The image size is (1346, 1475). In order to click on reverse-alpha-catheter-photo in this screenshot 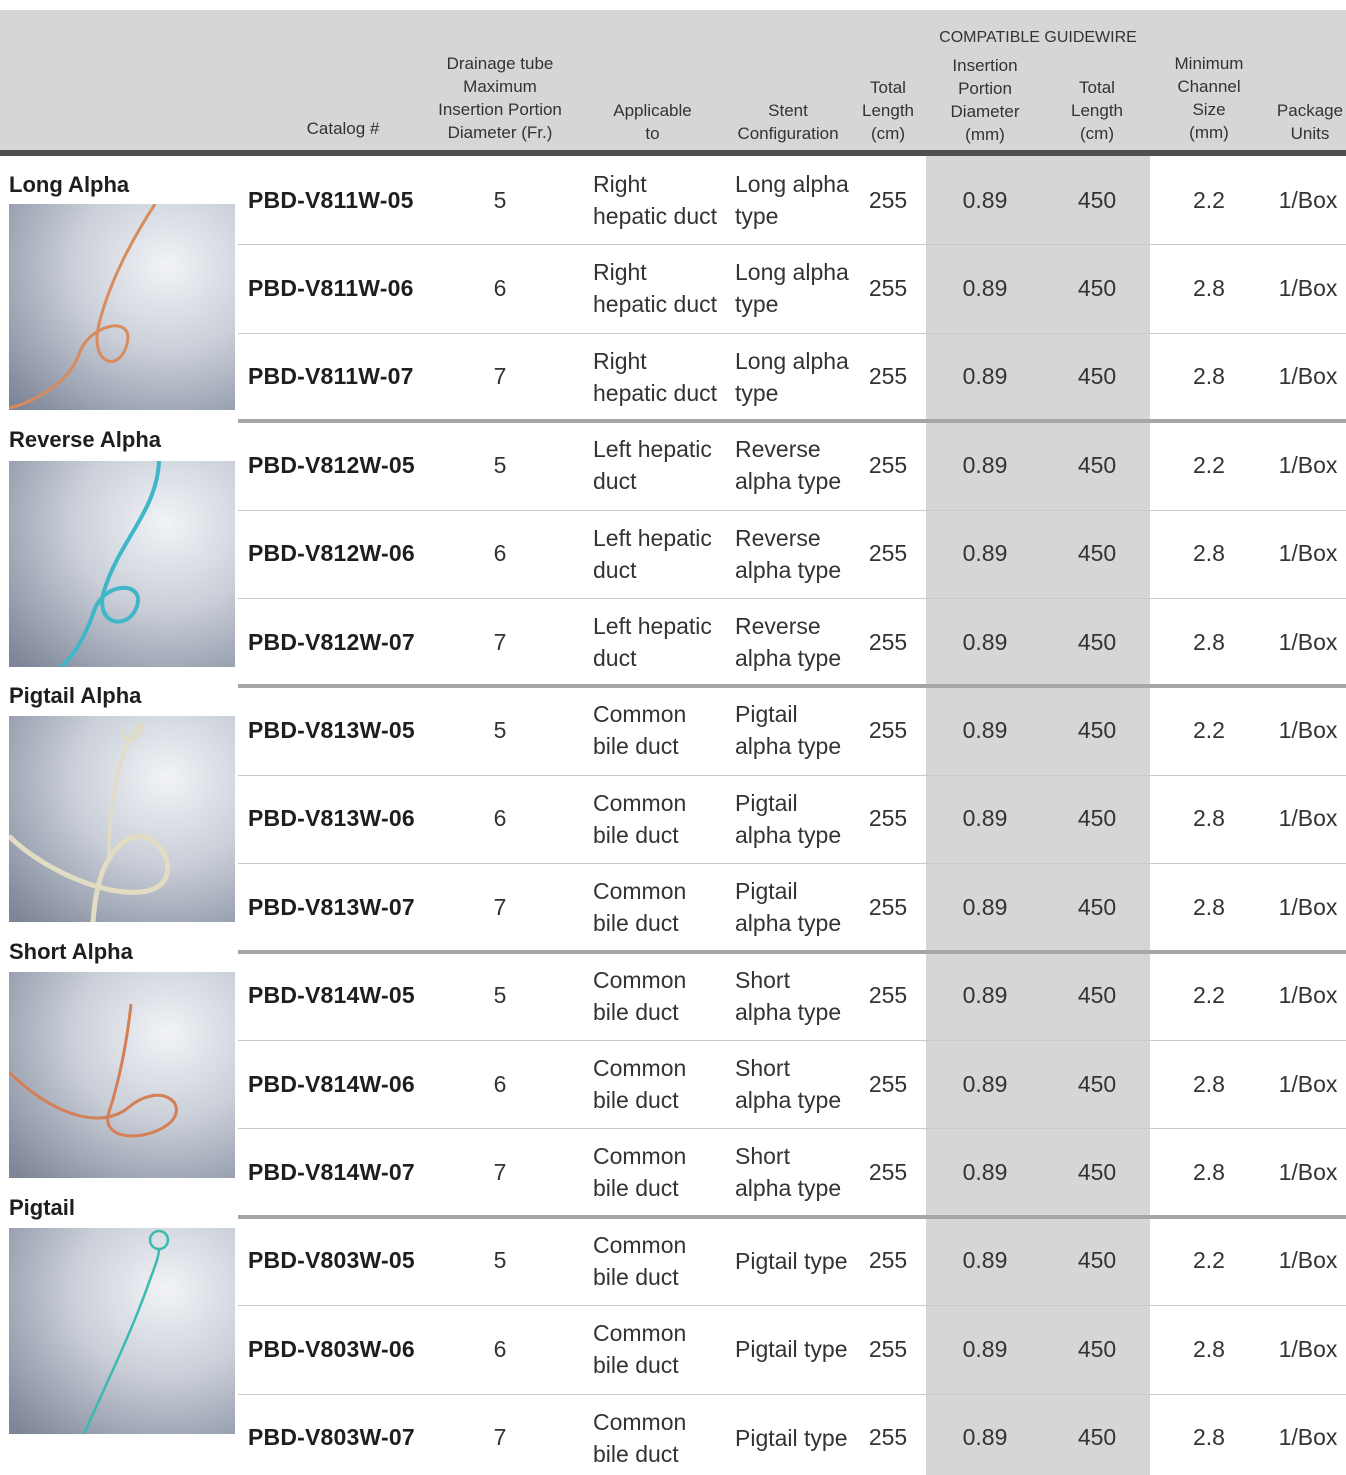, I will do `click(122, 564)`.